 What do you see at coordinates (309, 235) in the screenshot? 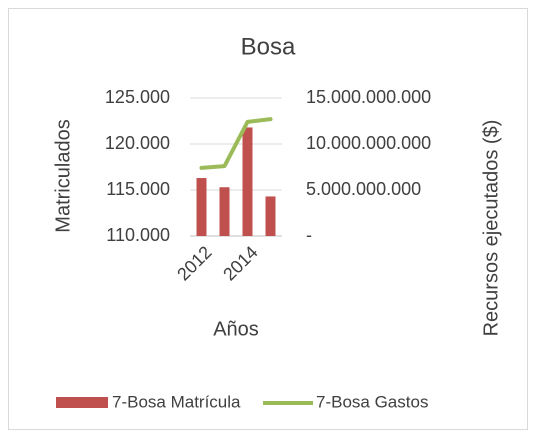
I see `y2-tick-label: -` at bounding box center [309, 235].